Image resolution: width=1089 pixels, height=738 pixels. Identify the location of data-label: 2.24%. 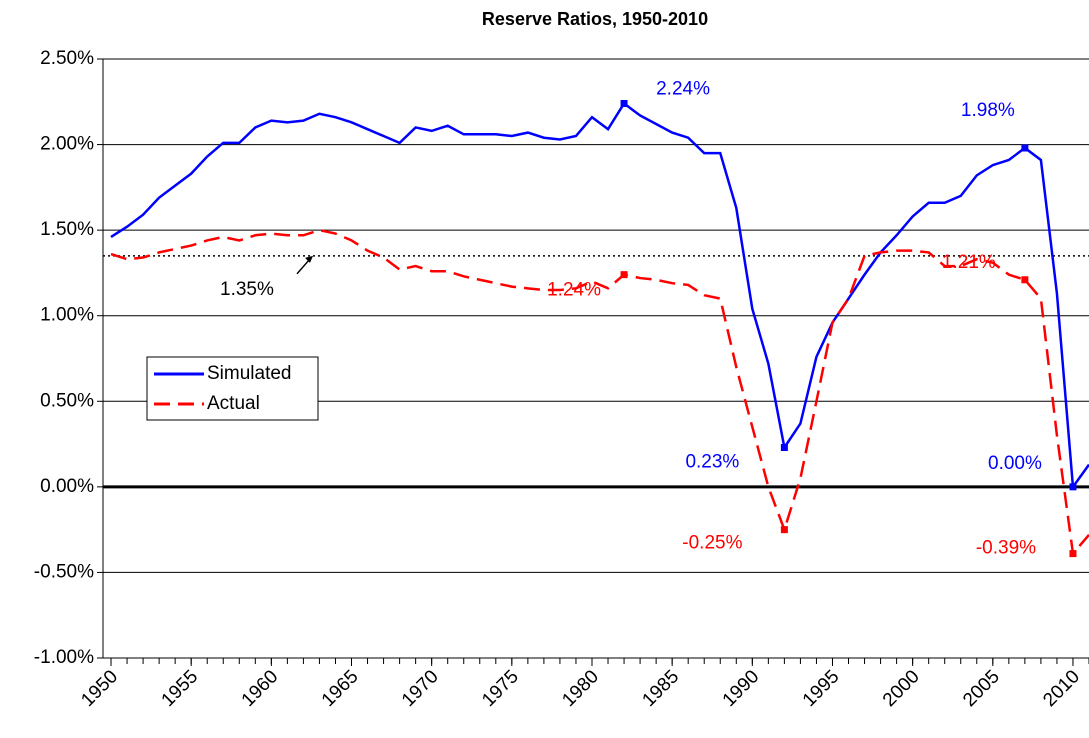
(683, 89).